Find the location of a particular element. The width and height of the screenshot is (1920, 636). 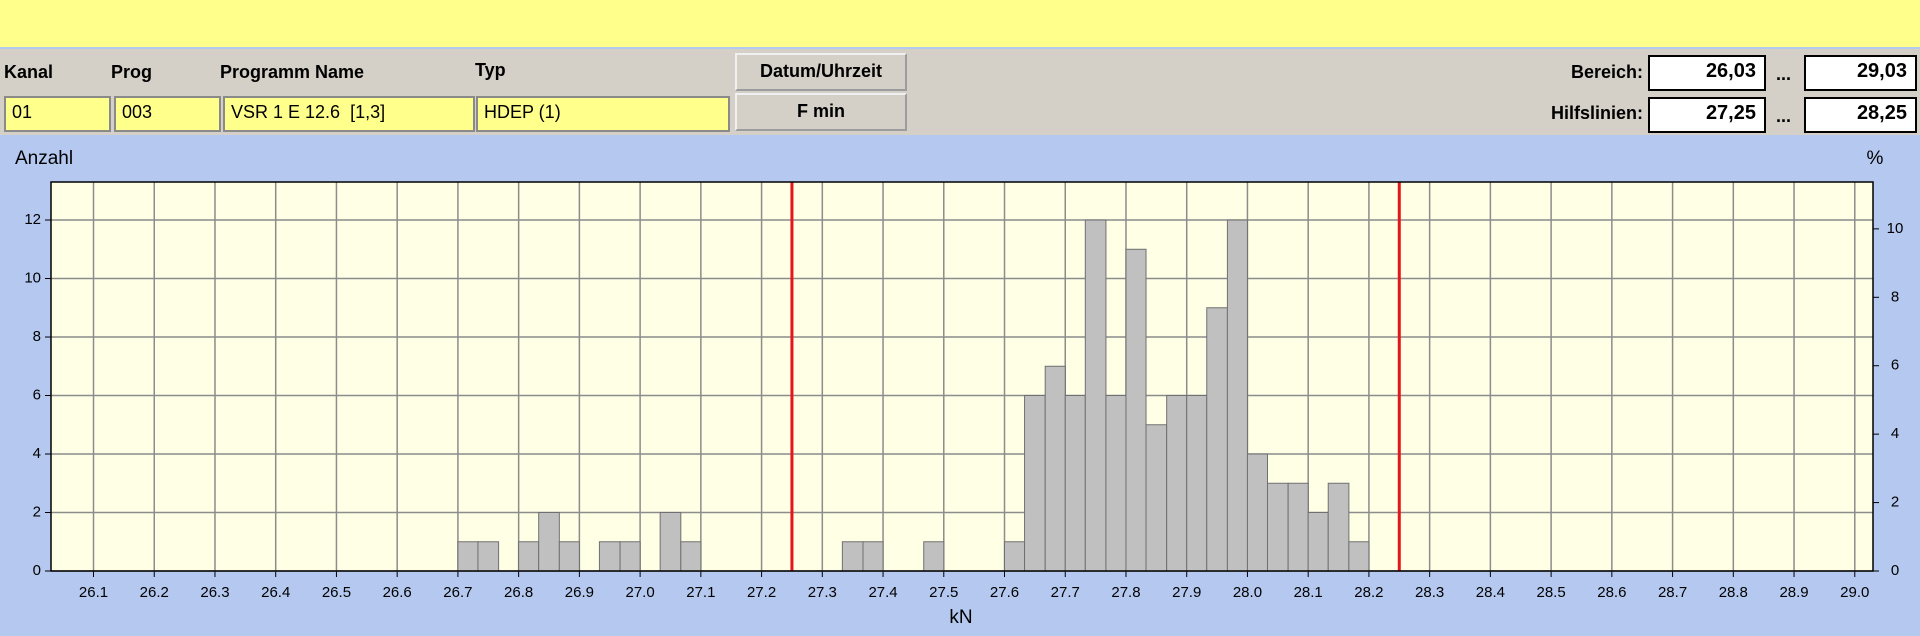

x-tick-label: 26.9 is located at coordinates (579, 592).